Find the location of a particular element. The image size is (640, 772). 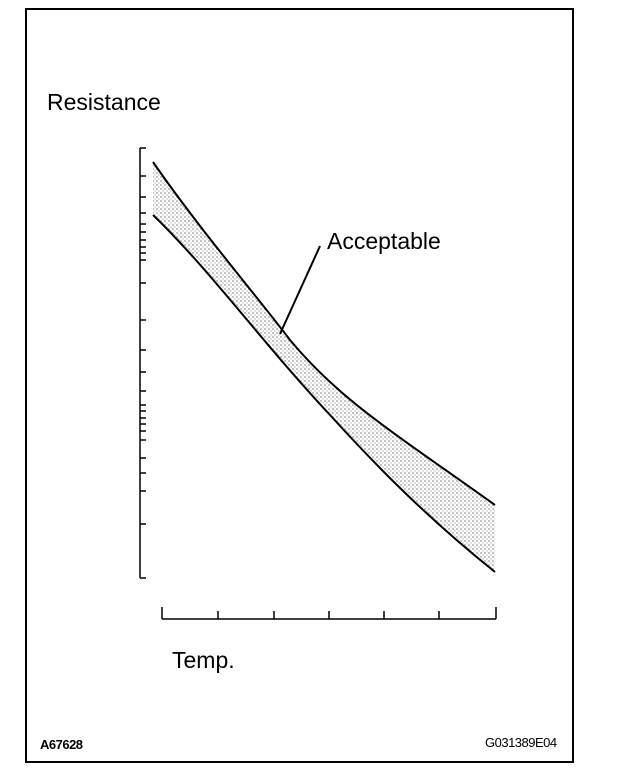

figure-code-right: G031389E04 is located at coordinates (521, 742).